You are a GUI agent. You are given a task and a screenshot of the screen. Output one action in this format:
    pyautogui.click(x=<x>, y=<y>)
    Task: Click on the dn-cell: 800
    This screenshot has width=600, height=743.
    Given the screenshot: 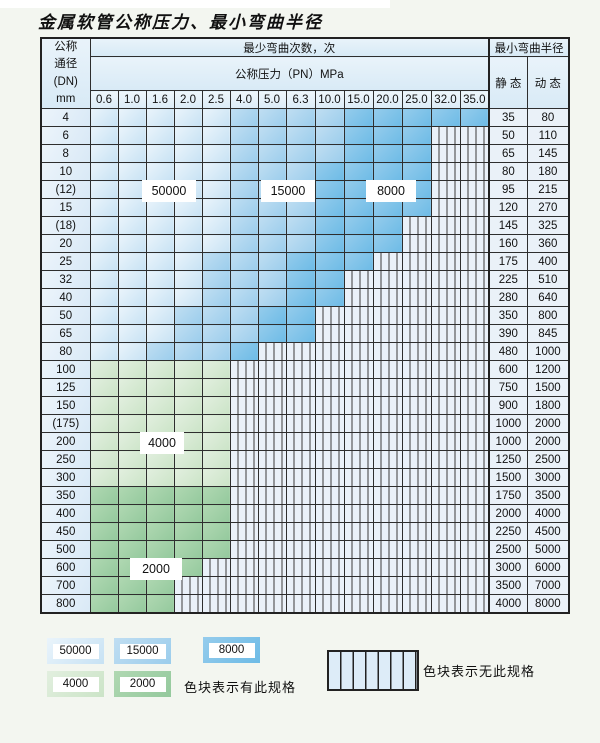 What is the action you would take?
    pyautogui.click(x=65, y=604)
    